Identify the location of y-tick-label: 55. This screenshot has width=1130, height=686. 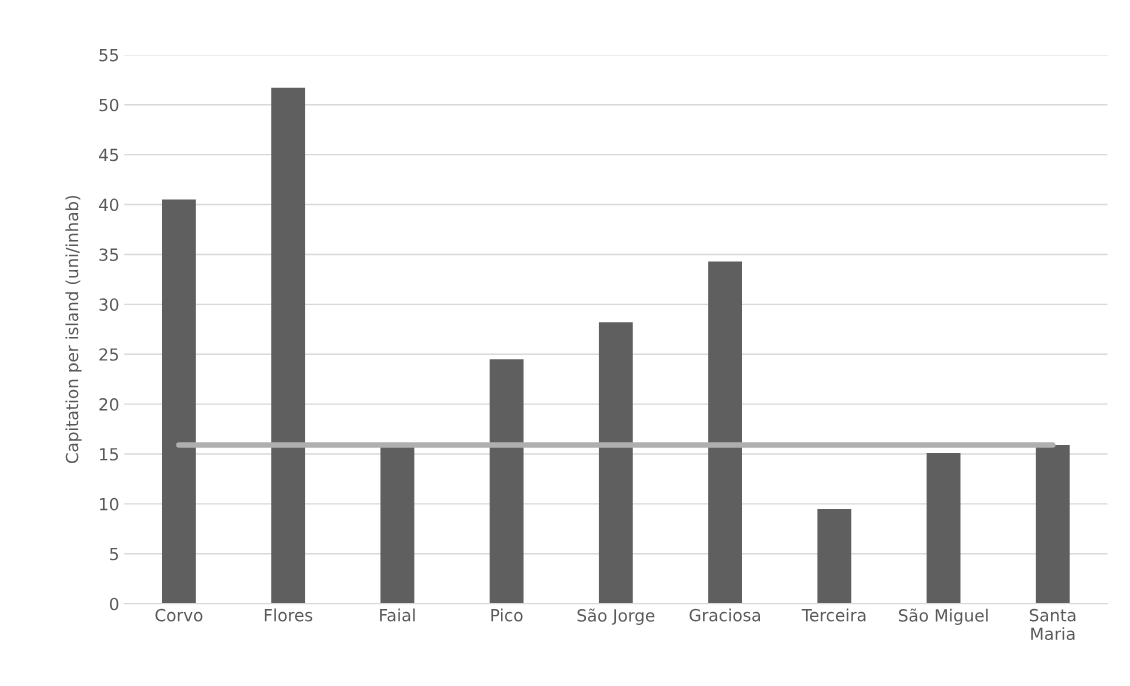
(108, 55).